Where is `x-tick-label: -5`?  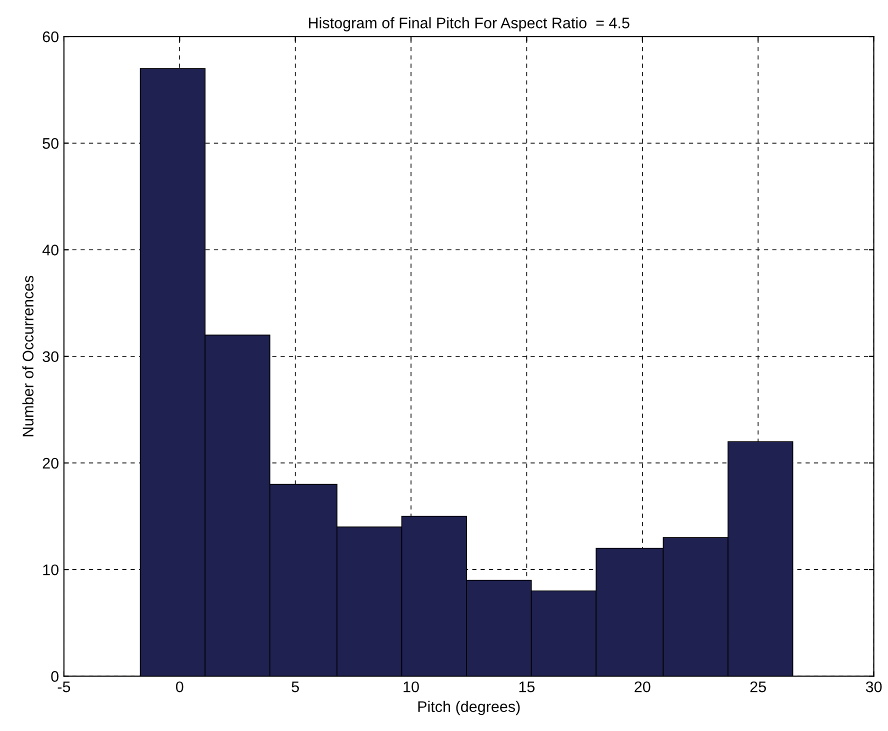
x-tick-label: -5 is located at coordinates (64, 687).